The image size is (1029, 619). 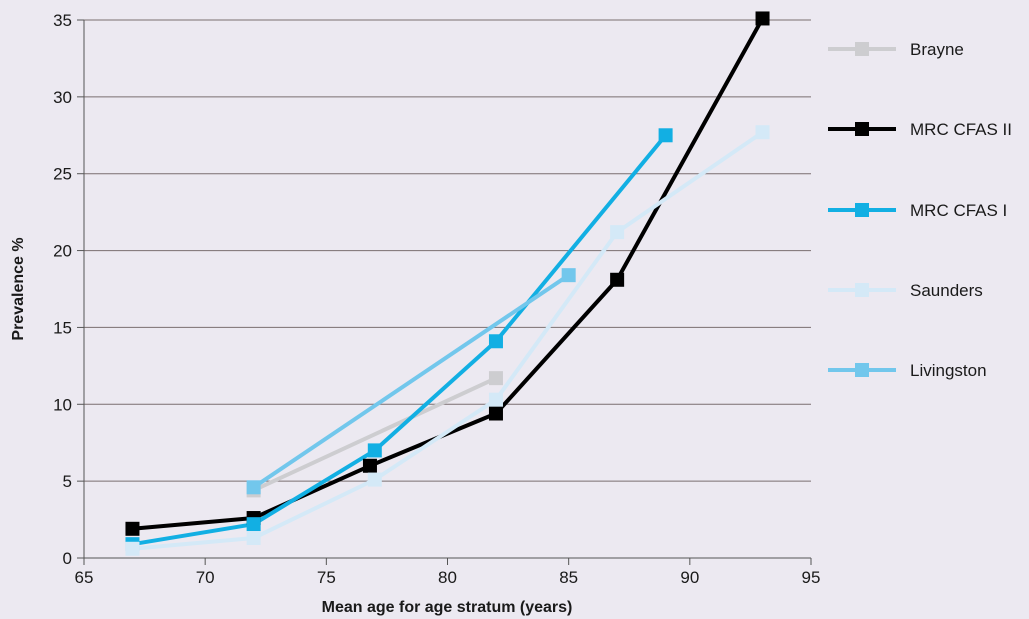 What do you see at coordinates (495, 378) in the screenshot?
I see `marker-brayne` at bounding box center [495, 378].